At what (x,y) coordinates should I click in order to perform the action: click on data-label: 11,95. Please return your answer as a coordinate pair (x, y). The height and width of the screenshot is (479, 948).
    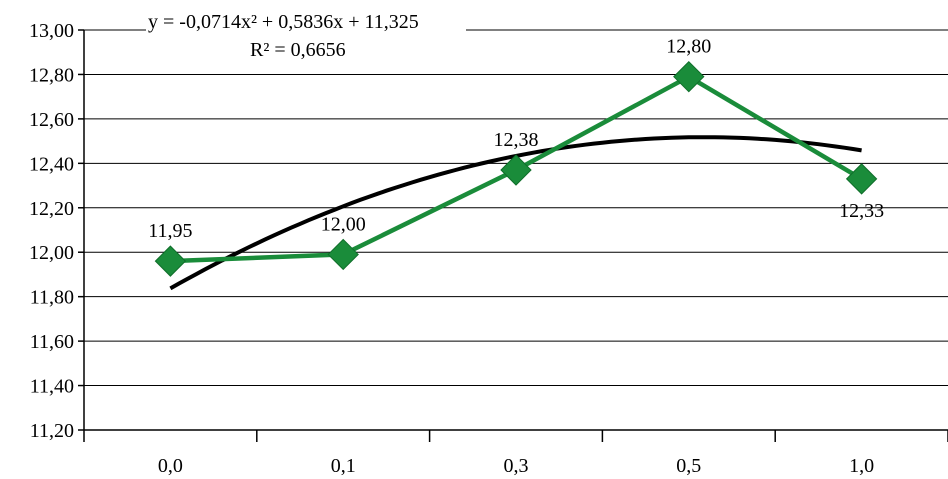
    Looking at the image, I should click on (170, 231).